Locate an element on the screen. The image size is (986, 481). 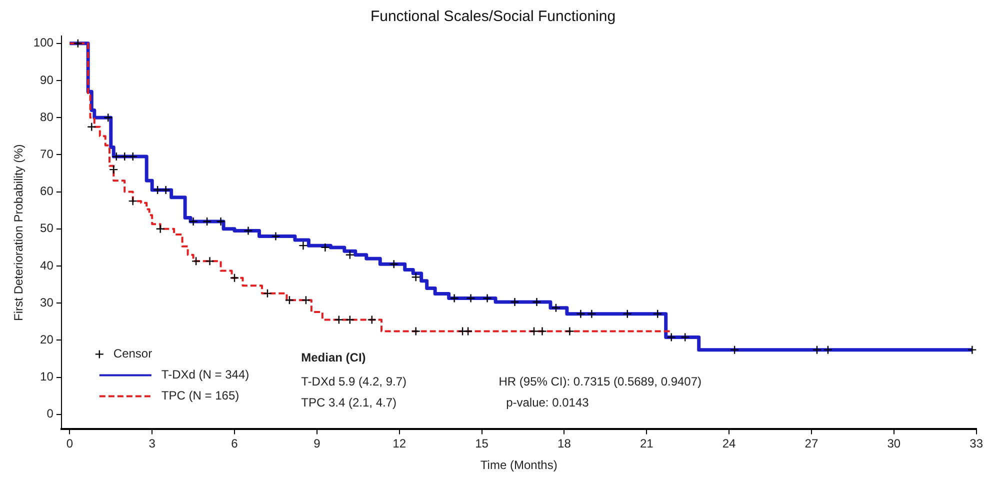
x-tick-label: 30 is located at coordinates (894, 443).